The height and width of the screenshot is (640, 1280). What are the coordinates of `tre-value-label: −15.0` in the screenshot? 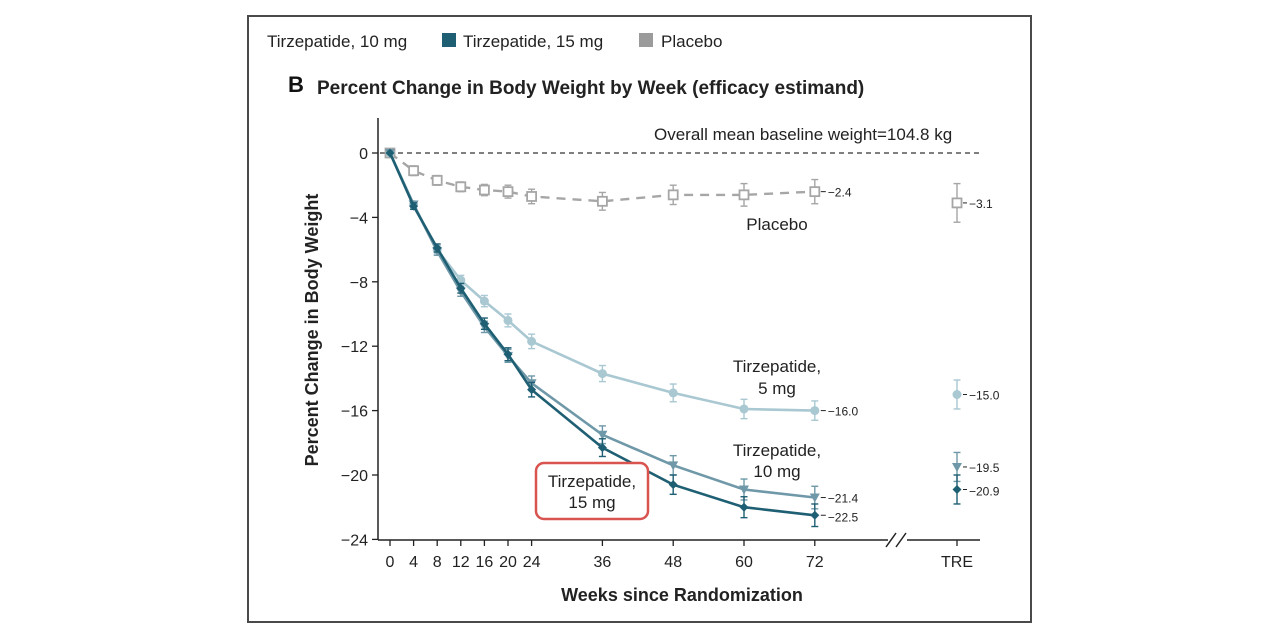 It's located at (984, 396).